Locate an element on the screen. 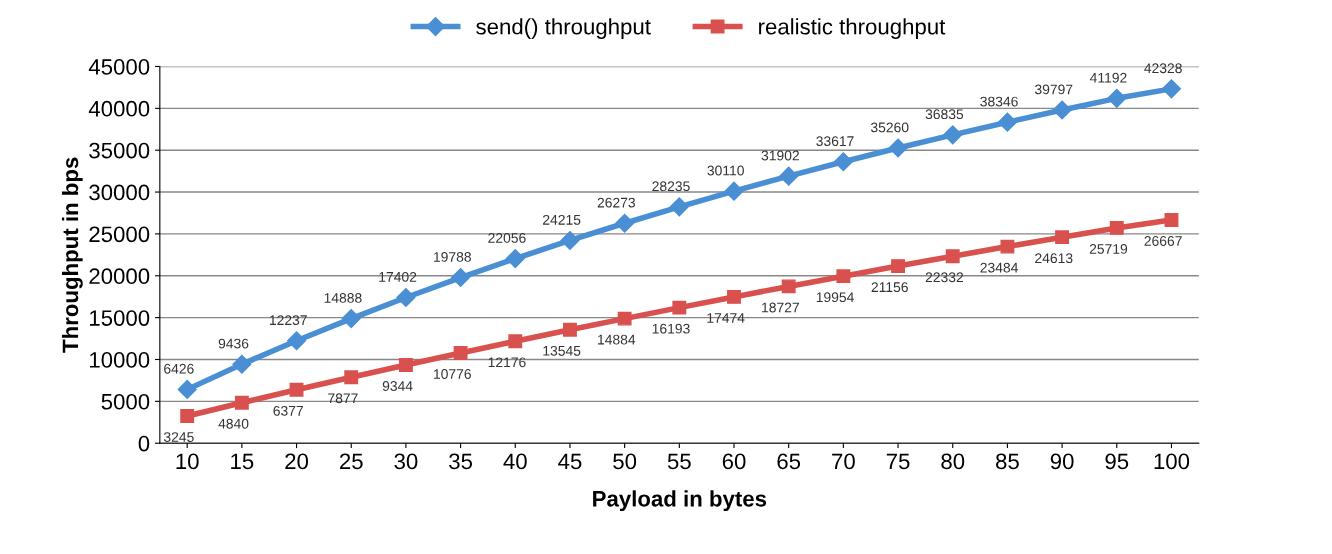 The width and height of the screenshot is (1332, 554). data-label: 10776 is located at coordinates (452, 374).